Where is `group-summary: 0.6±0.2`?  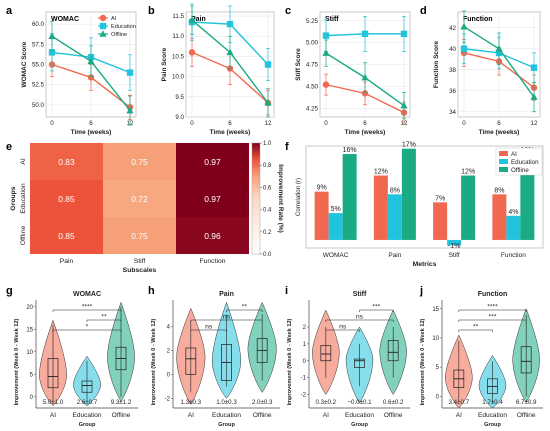
group-summary: 0.6±0.2 is located at coordinates (393, 402).